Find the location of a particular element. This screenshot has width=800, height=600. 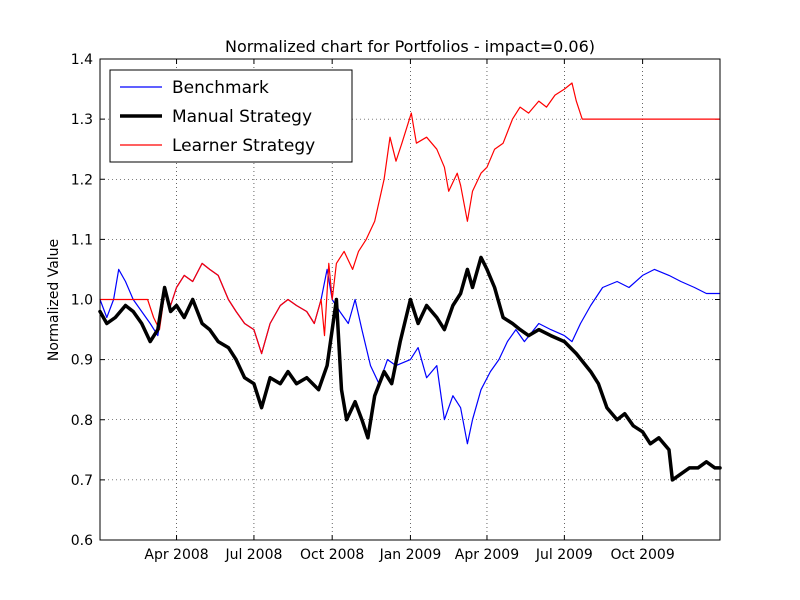

x-tick-label: Oct 2008 is located at coordinates (332, 555).